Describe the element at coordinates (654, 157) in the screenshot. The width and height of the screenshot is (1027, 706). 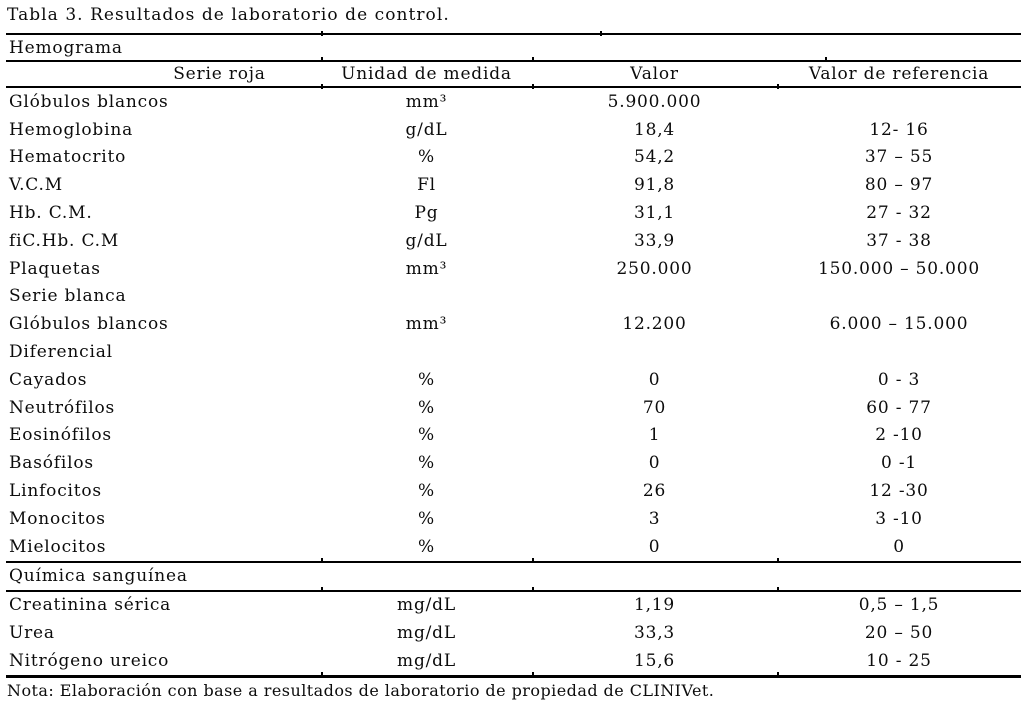
I see `measured-value: 54,2` at that location.